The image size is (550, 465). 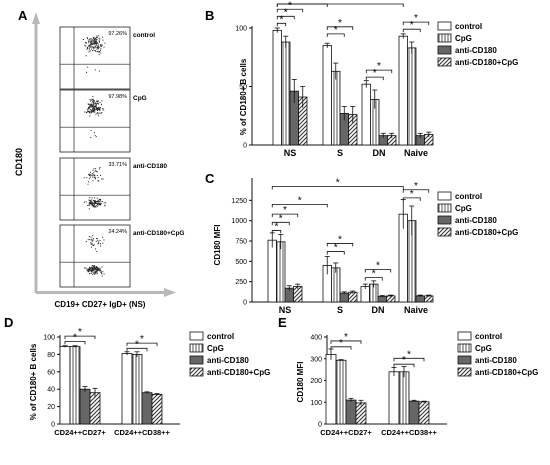 What do you see at coordinates (100, 304) in the screenshot?
I see `flow-x-label: CD19+ CD27+ IgD+ (NS)` at bounding box center [100, 304].